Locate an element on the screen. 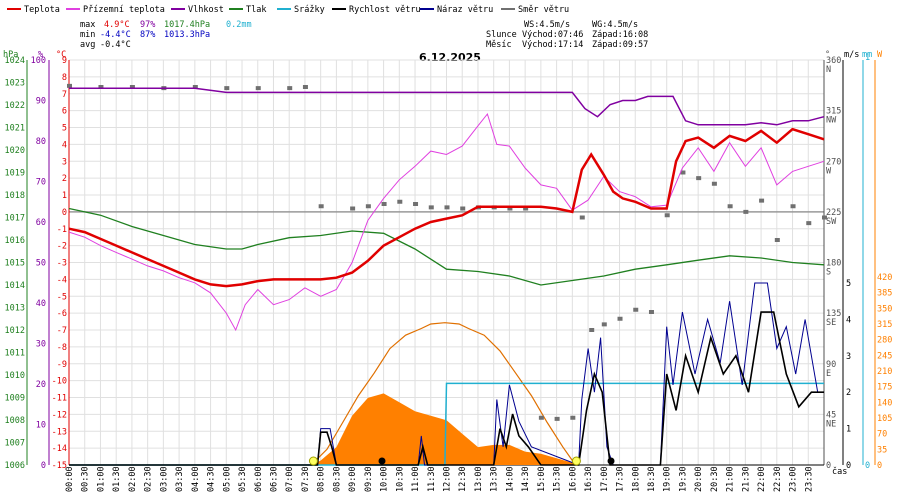  unit-deg: ° is located at coordinates (827, 55).